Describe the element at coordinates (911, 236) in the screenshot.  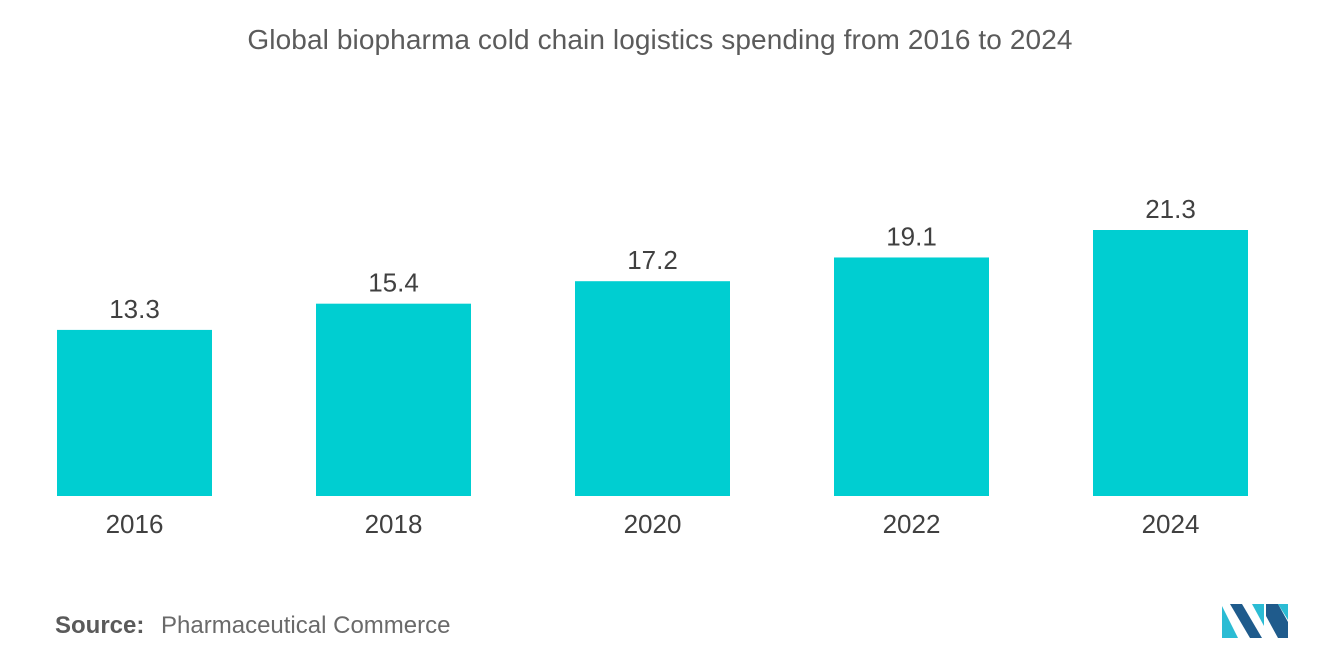
I see `value-label-2022: 19.1` at that location.